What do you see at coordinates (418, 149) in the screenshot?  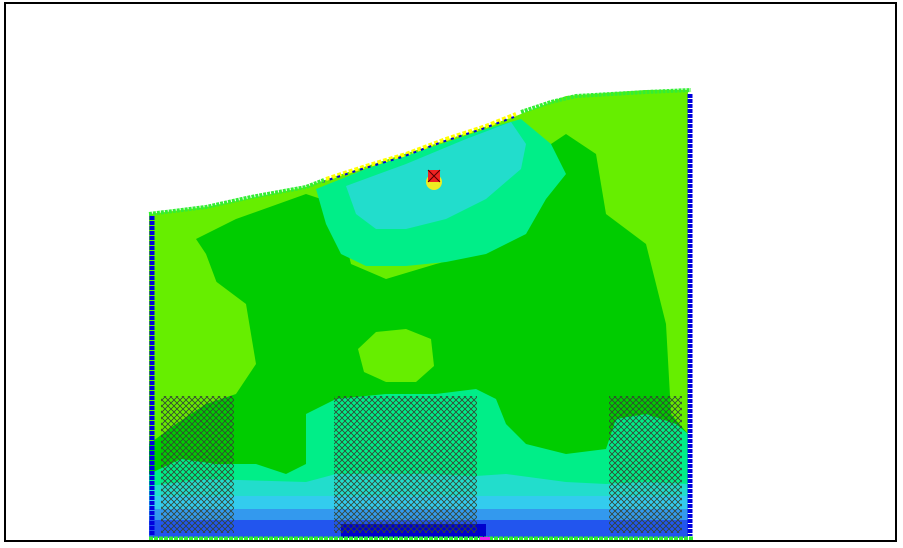 I see `surface-boundary-blue` at bounding box center [418, 149].